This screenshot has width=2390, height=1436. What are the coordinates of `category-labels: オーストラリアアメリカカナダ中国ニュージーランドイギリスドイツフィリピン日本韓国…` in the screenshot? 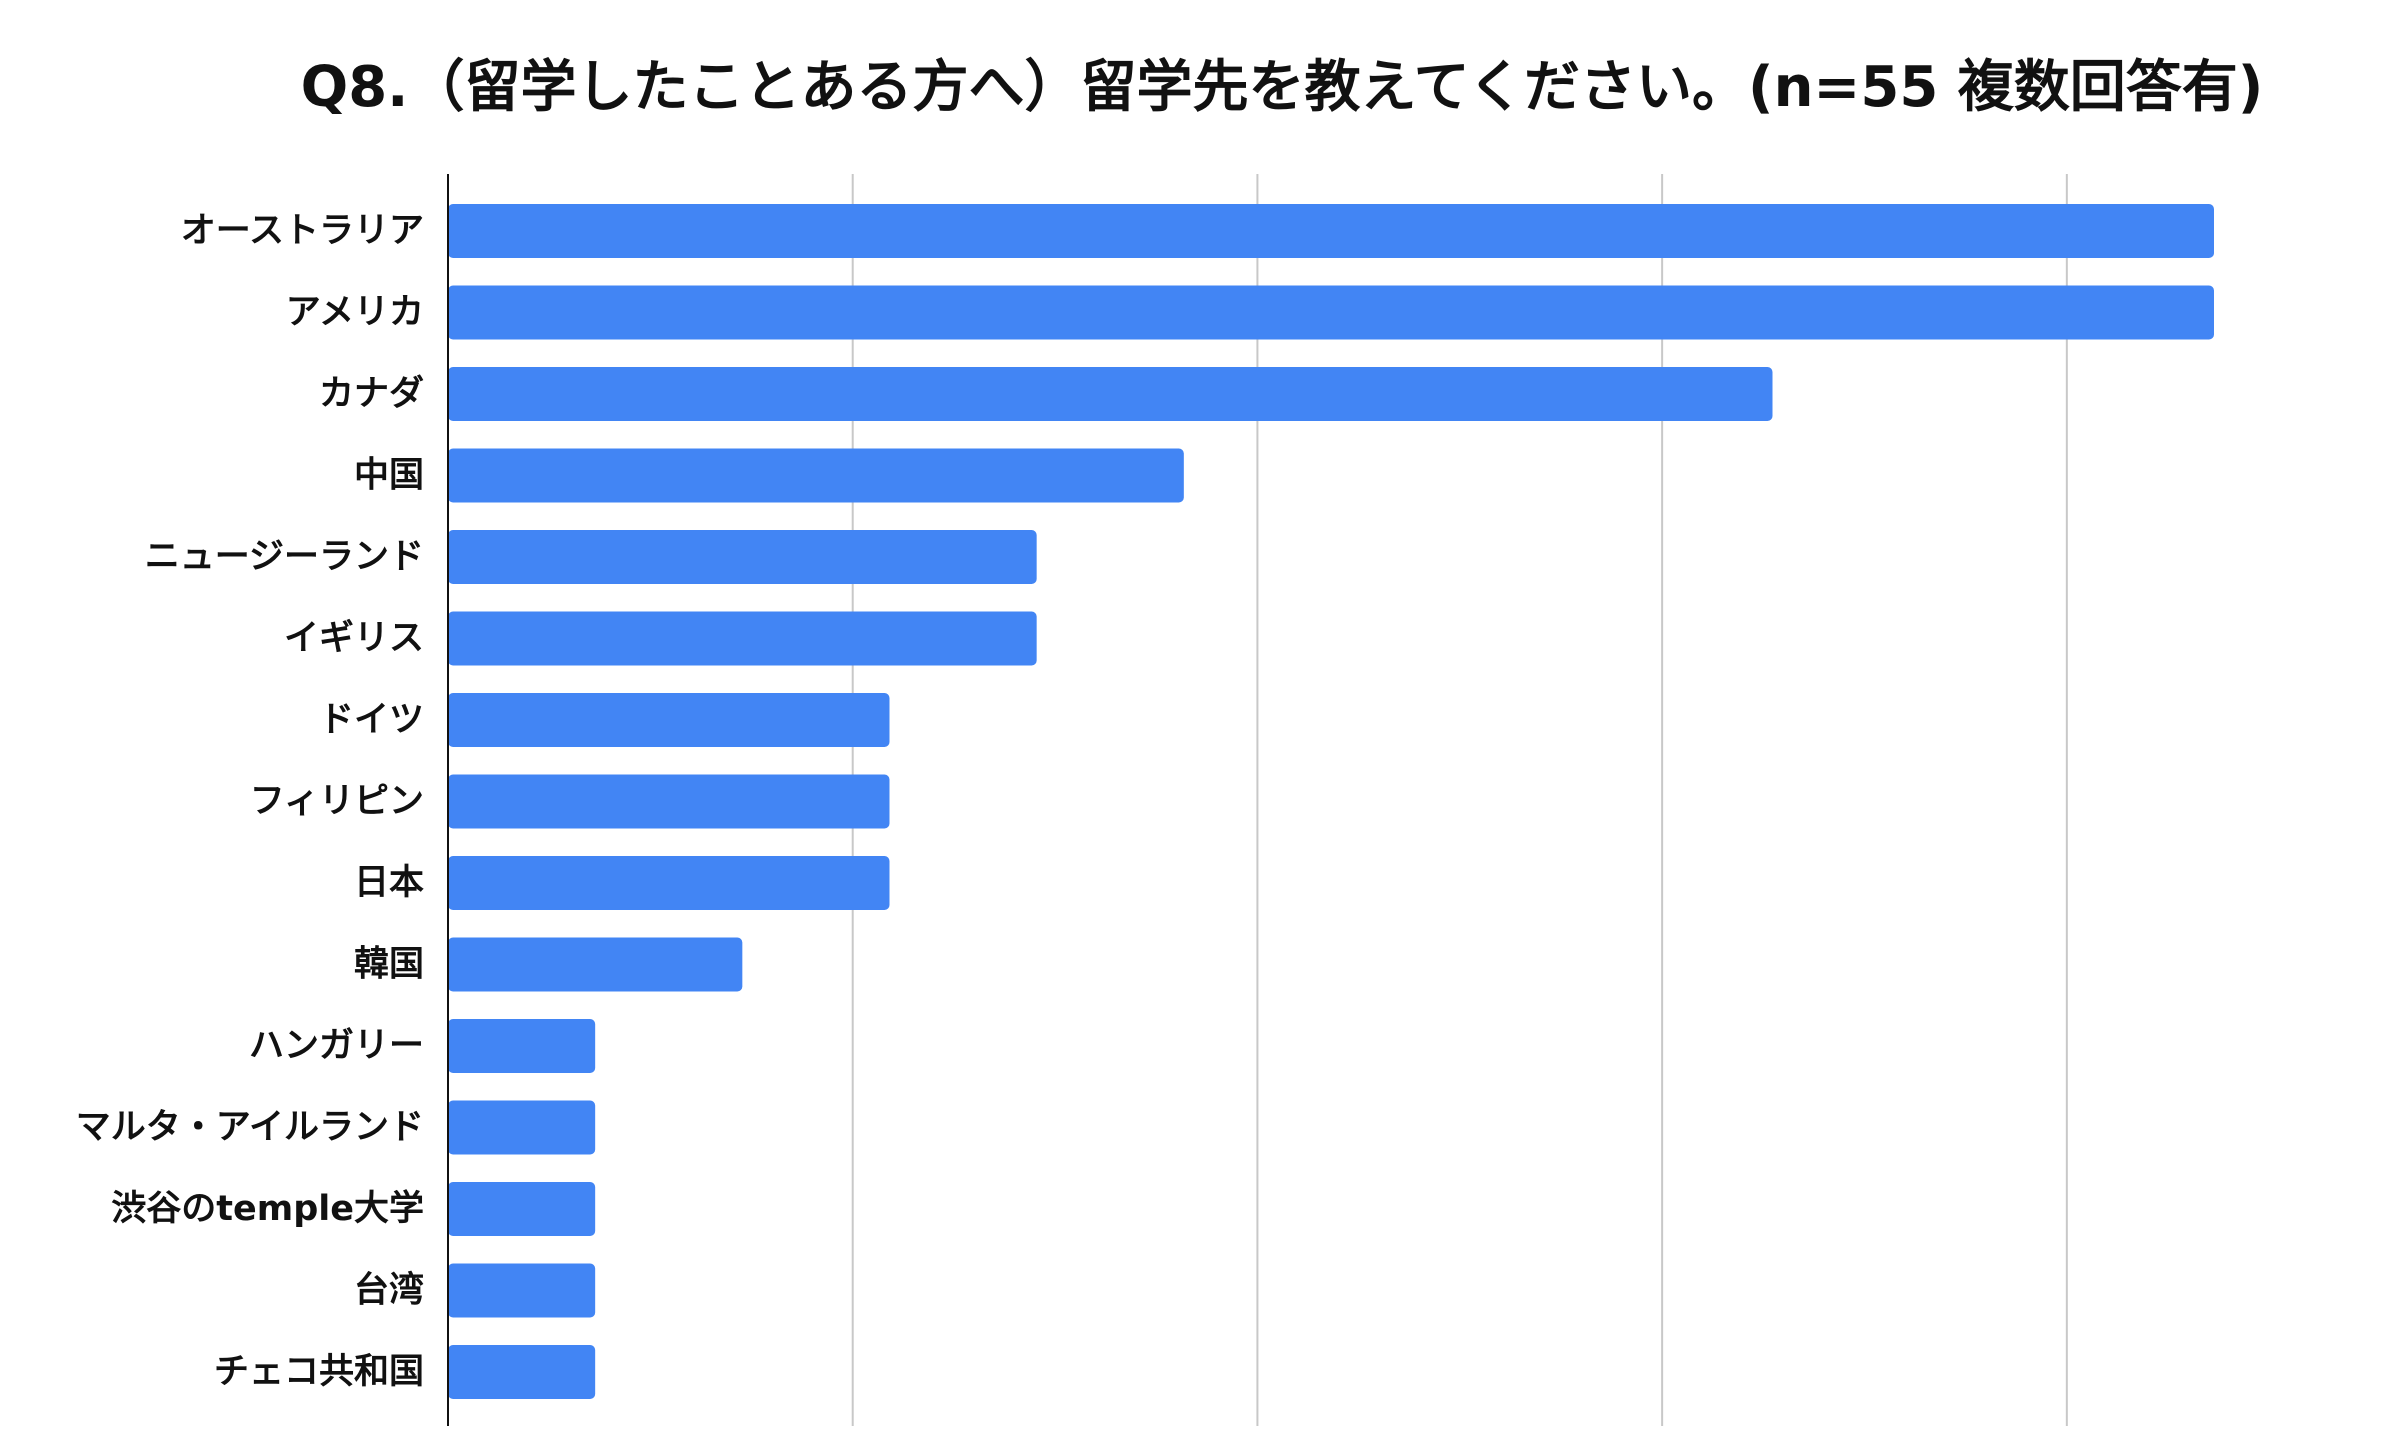 It's located at (250, 801).